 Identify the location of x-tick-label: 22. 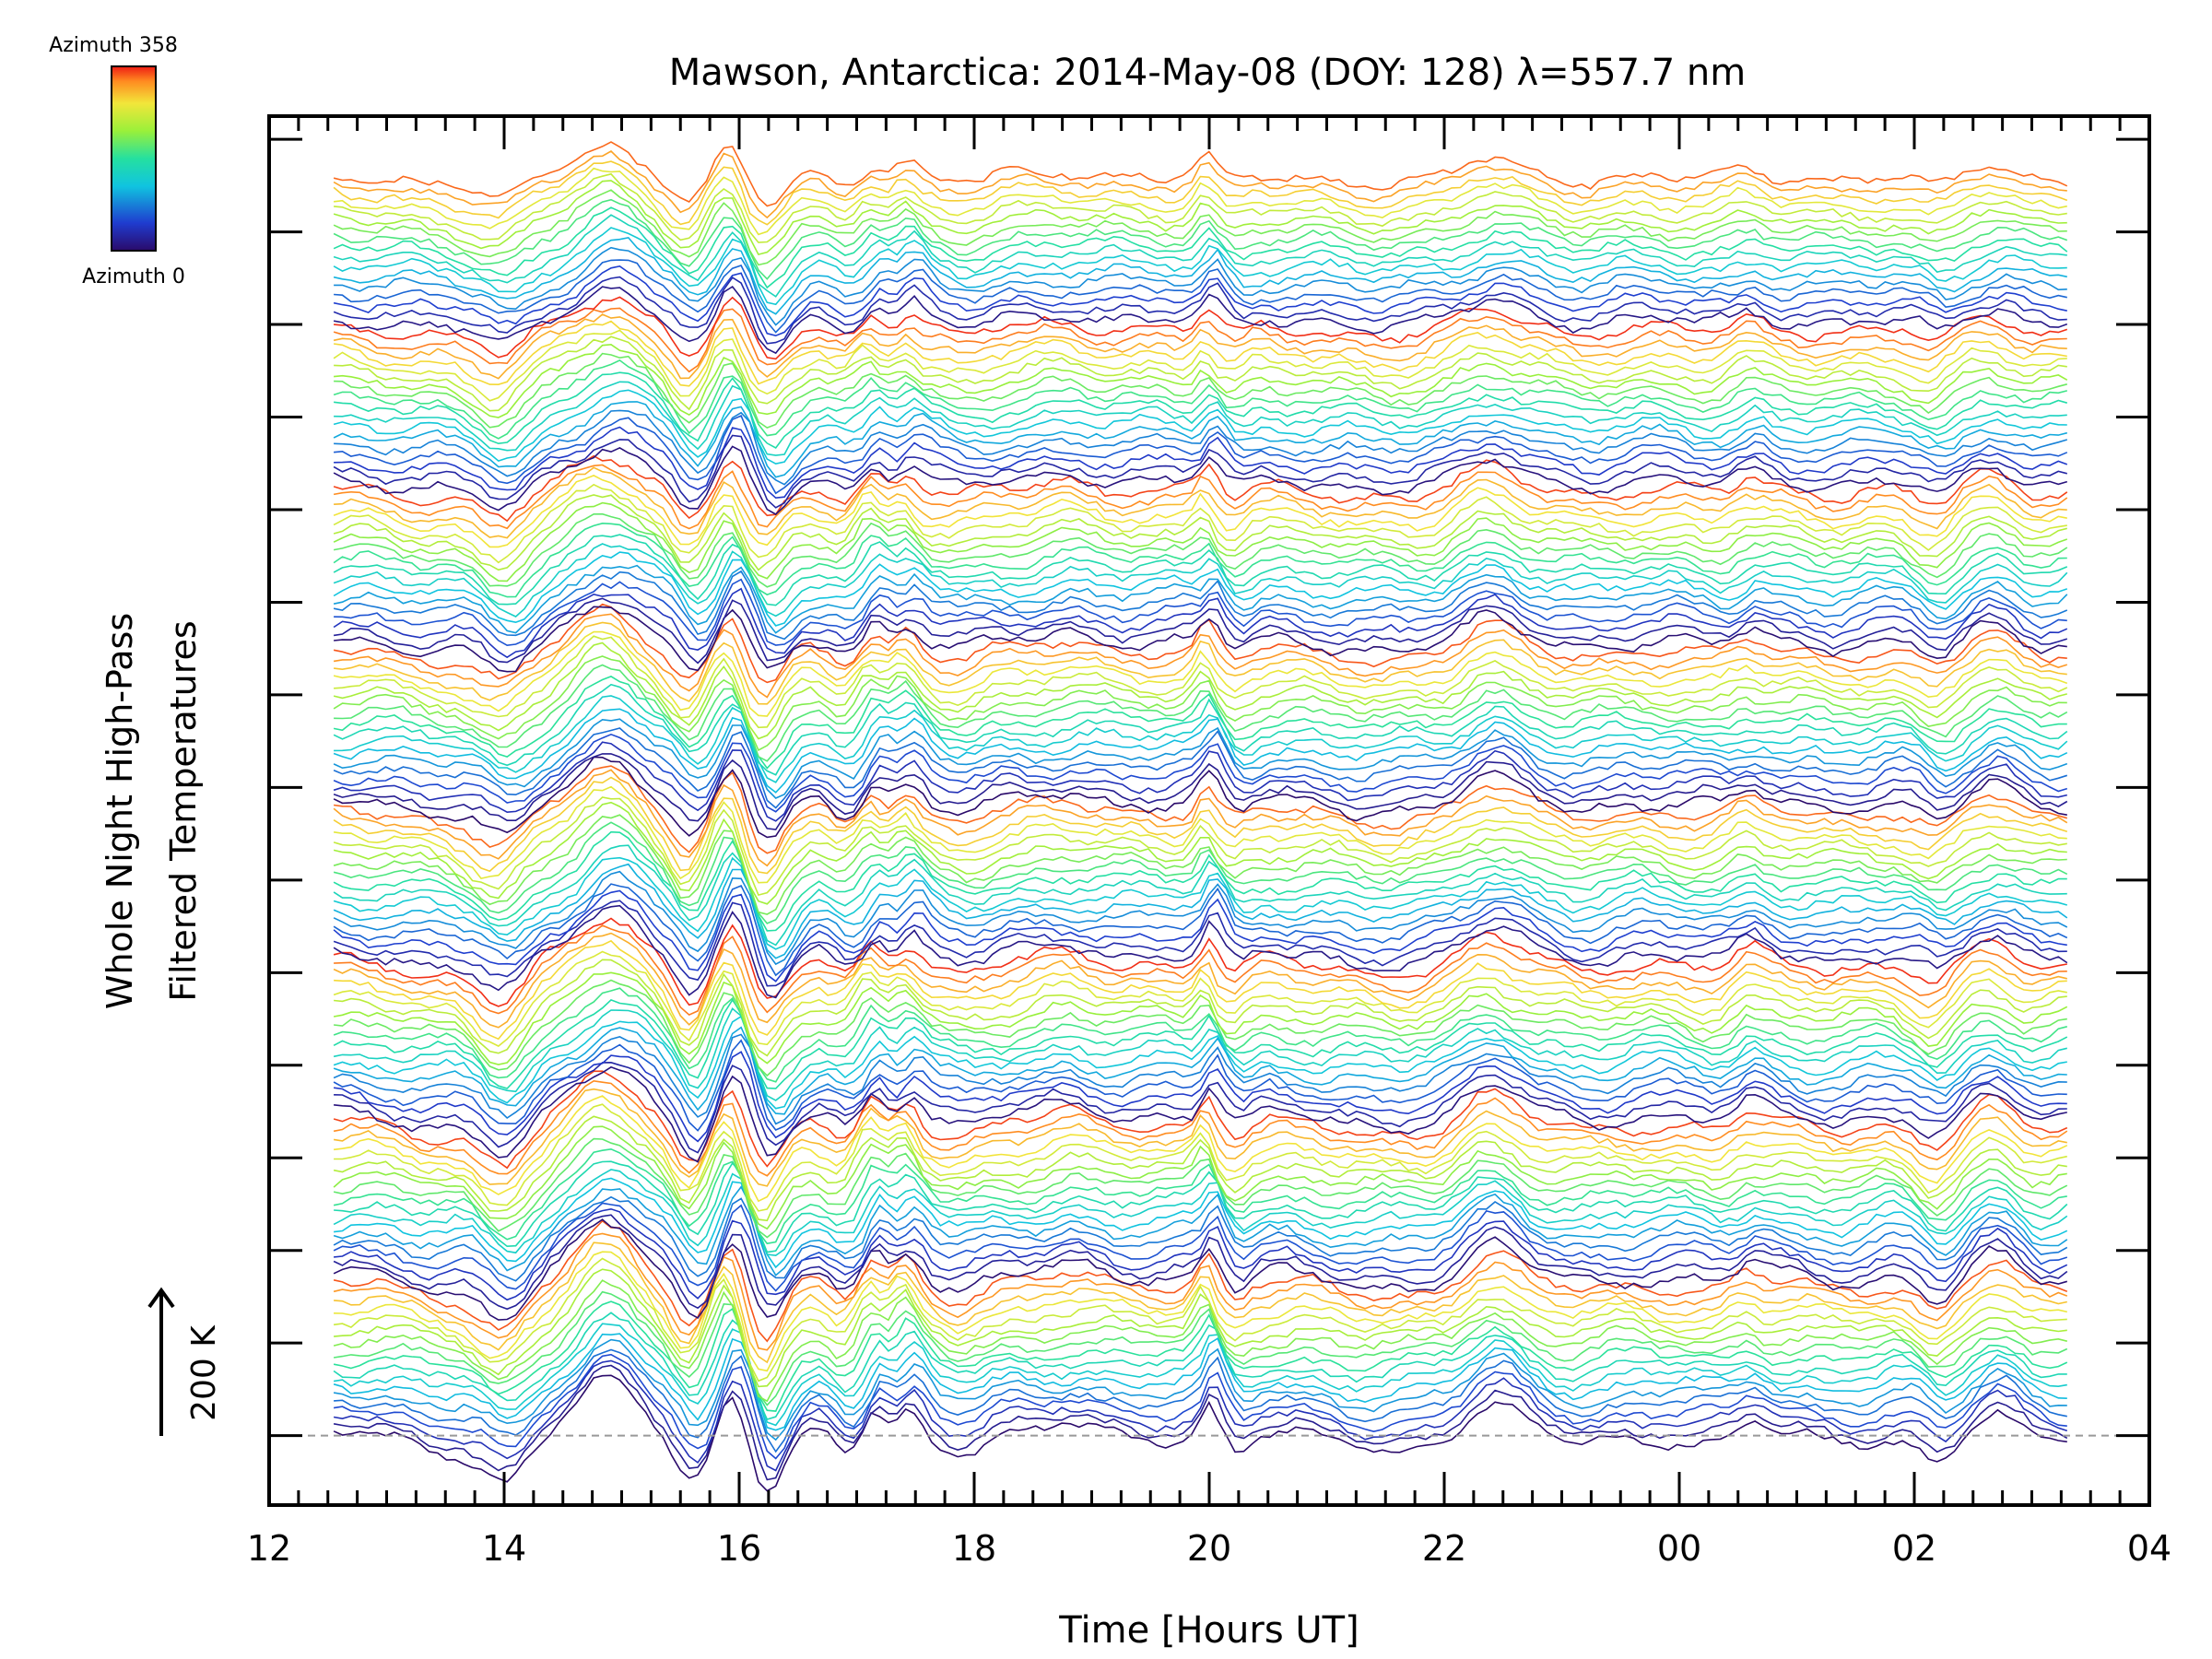
(1444, 1548).